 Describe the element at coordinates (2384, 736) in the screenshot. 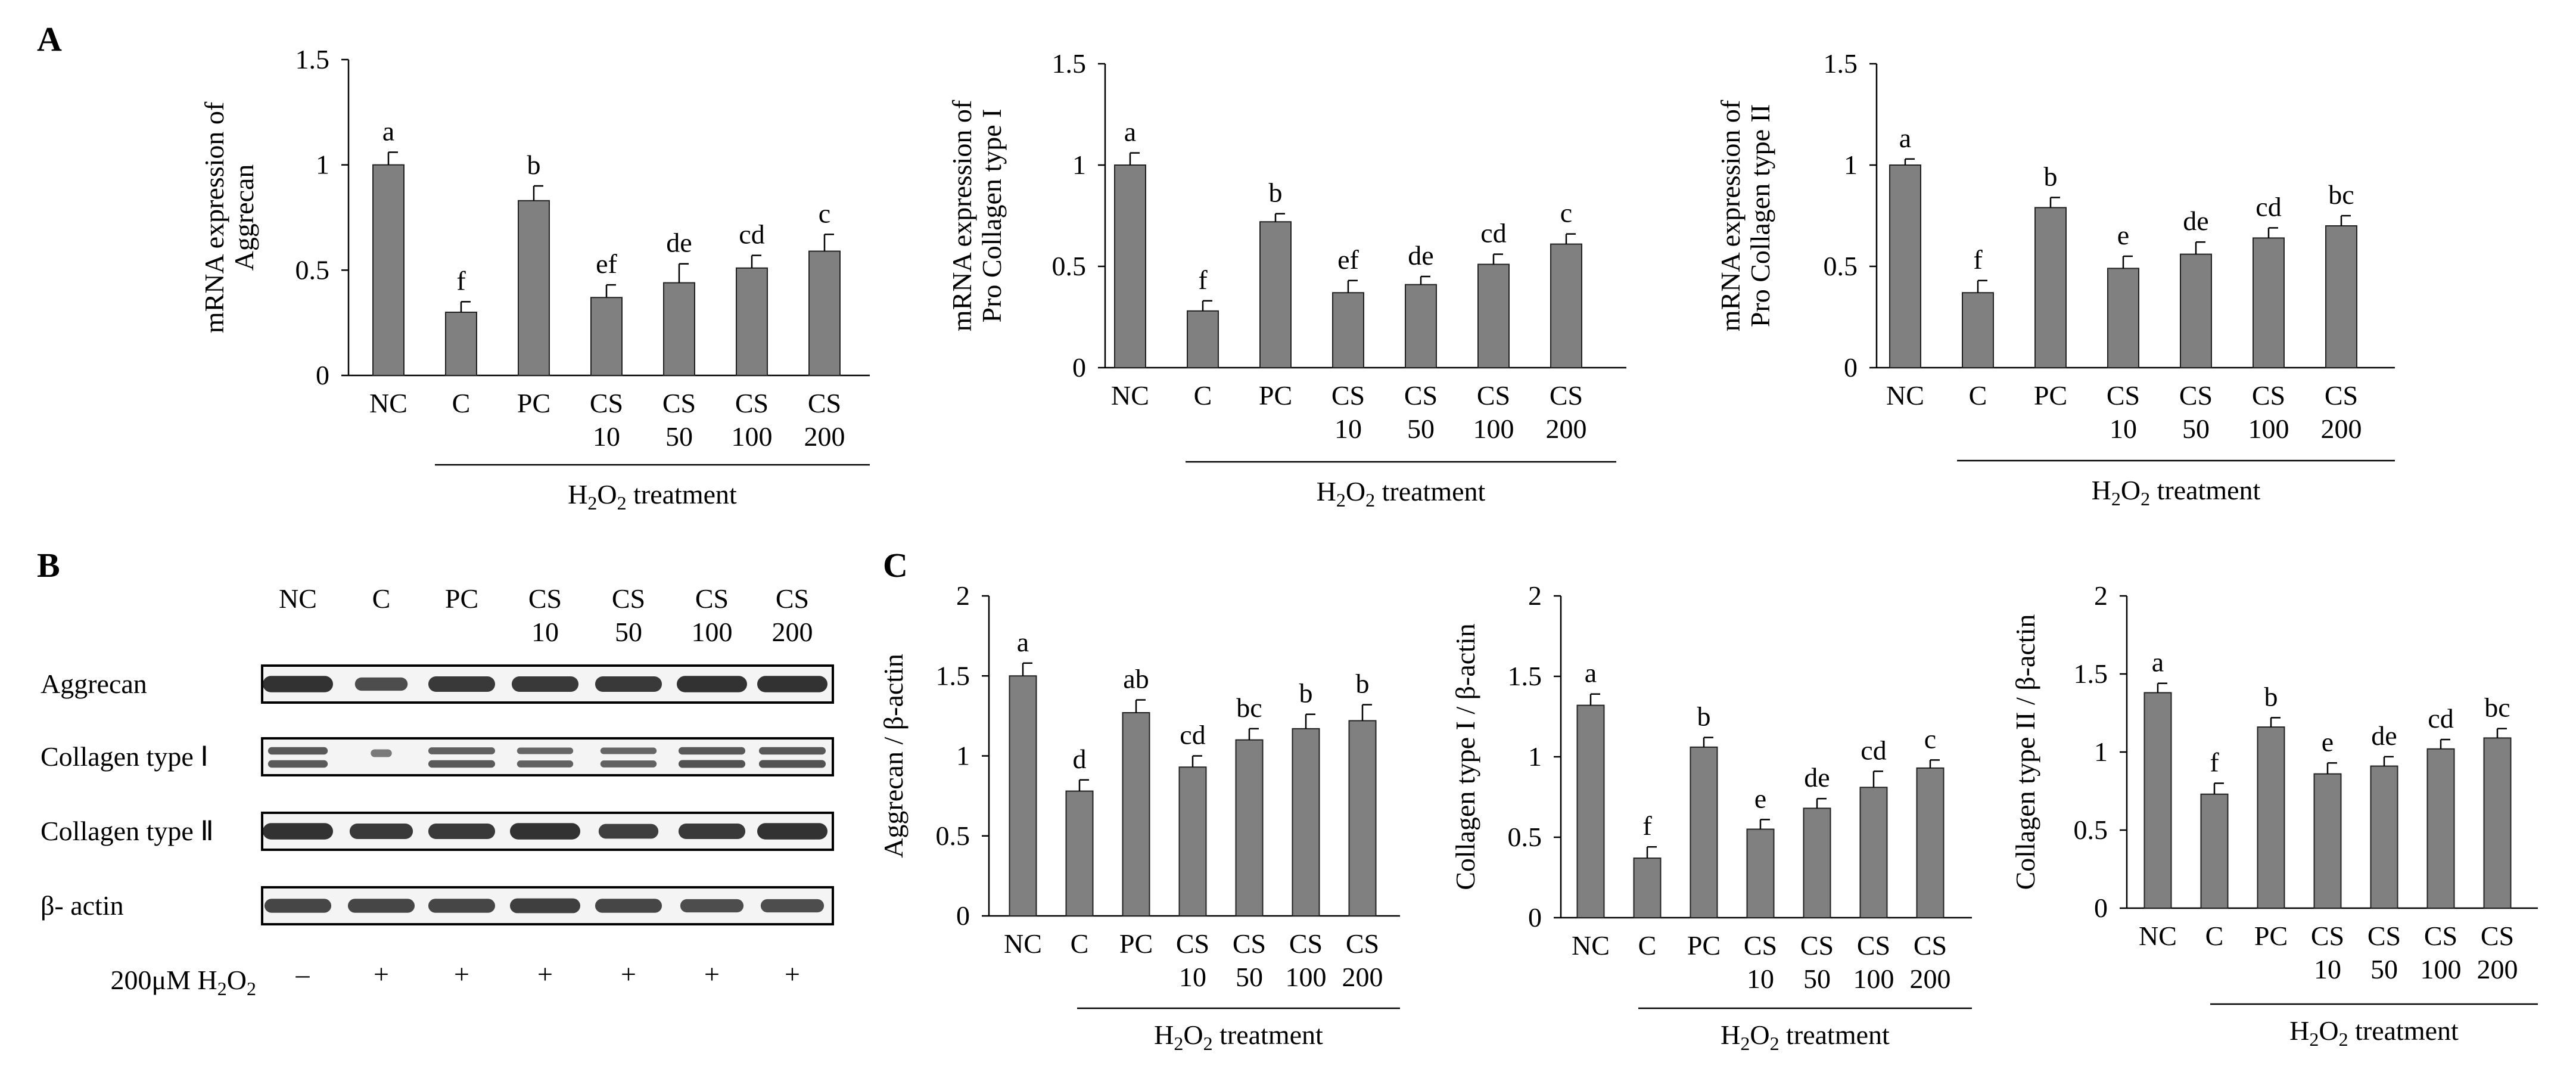

I see `significance-label: de` at that location.